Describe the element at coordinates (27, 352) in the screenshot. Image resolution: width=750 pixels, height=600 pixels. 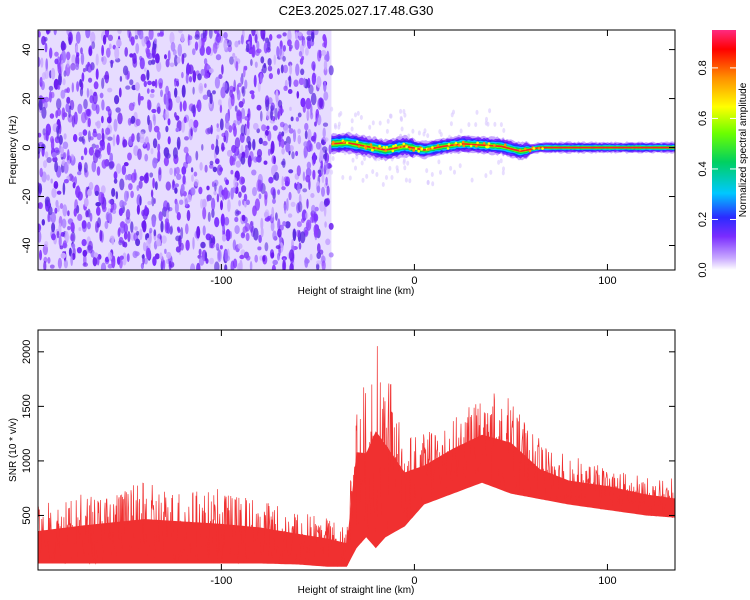
I see `snr-y-tick-label: 2000` at that location.